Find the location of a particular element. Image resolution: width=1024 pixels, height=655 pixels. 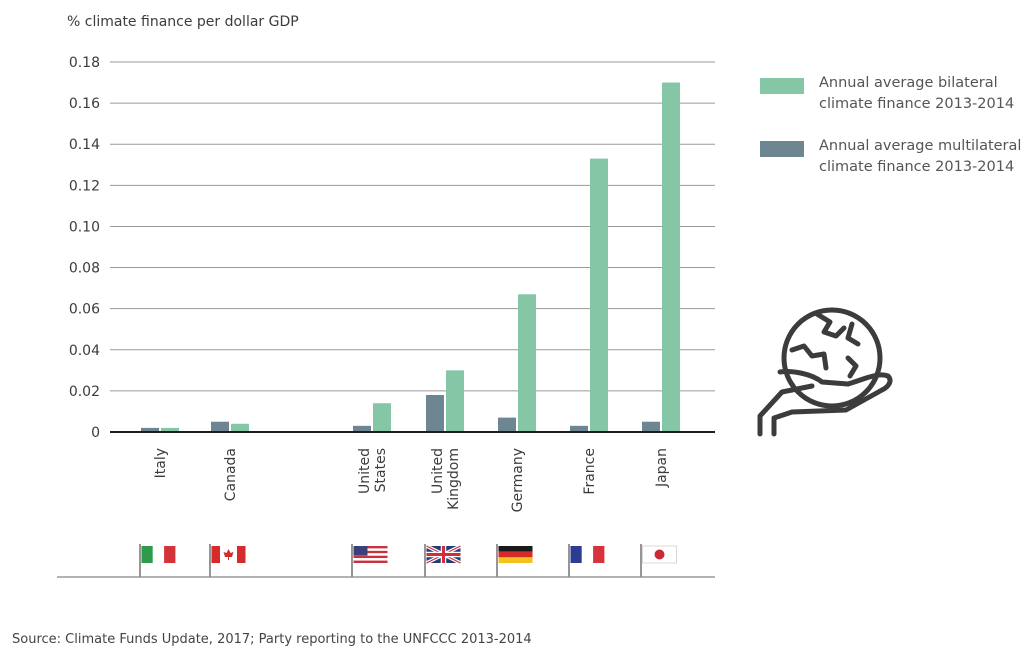

x-tick-label: UnitedStates is located at coordinates (373, 471).